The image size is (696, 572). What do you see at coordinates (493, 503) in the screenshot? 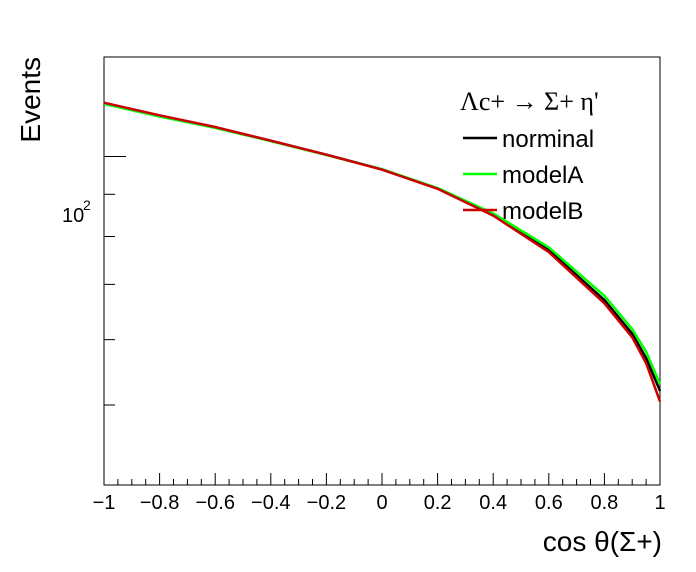
I see `x-tick-label: 0.4` at bounding box center [493, 503].